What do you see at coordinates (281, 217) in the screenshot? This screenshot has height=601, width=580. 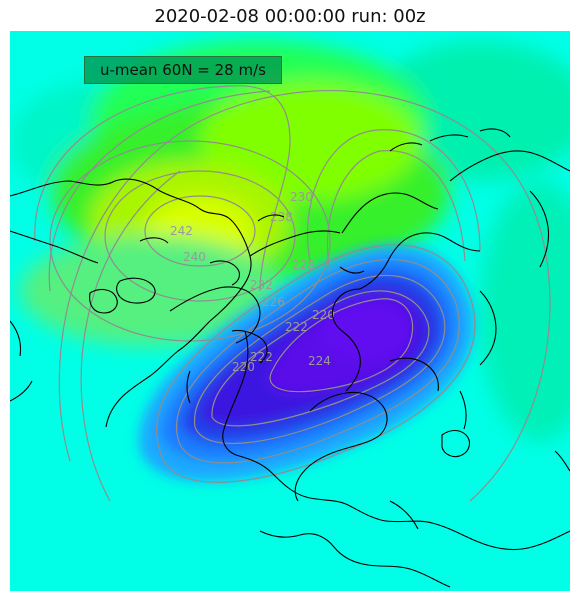 I see `contour-label: 238` at bounding box center [281, 217].